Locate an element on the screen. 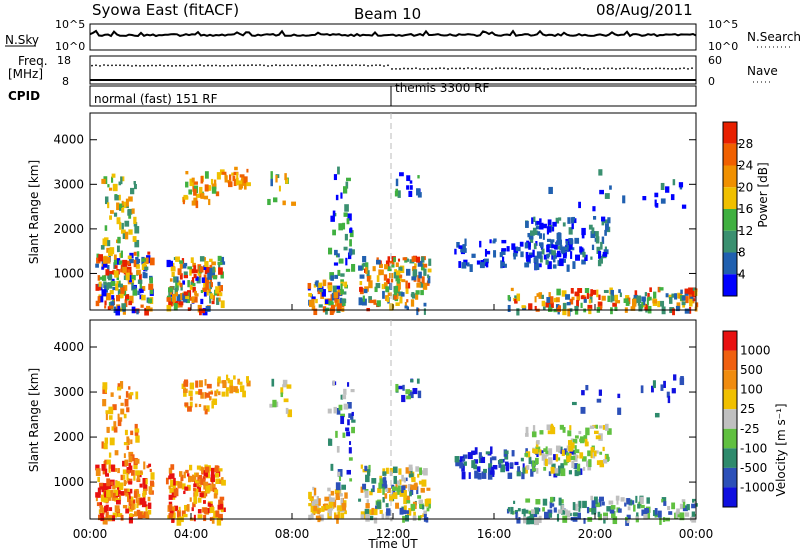 Image resolution: width=800 pixels, height=554 pixels. sky-tick-top-right: 10^5 is located at coordinates (723, 24).